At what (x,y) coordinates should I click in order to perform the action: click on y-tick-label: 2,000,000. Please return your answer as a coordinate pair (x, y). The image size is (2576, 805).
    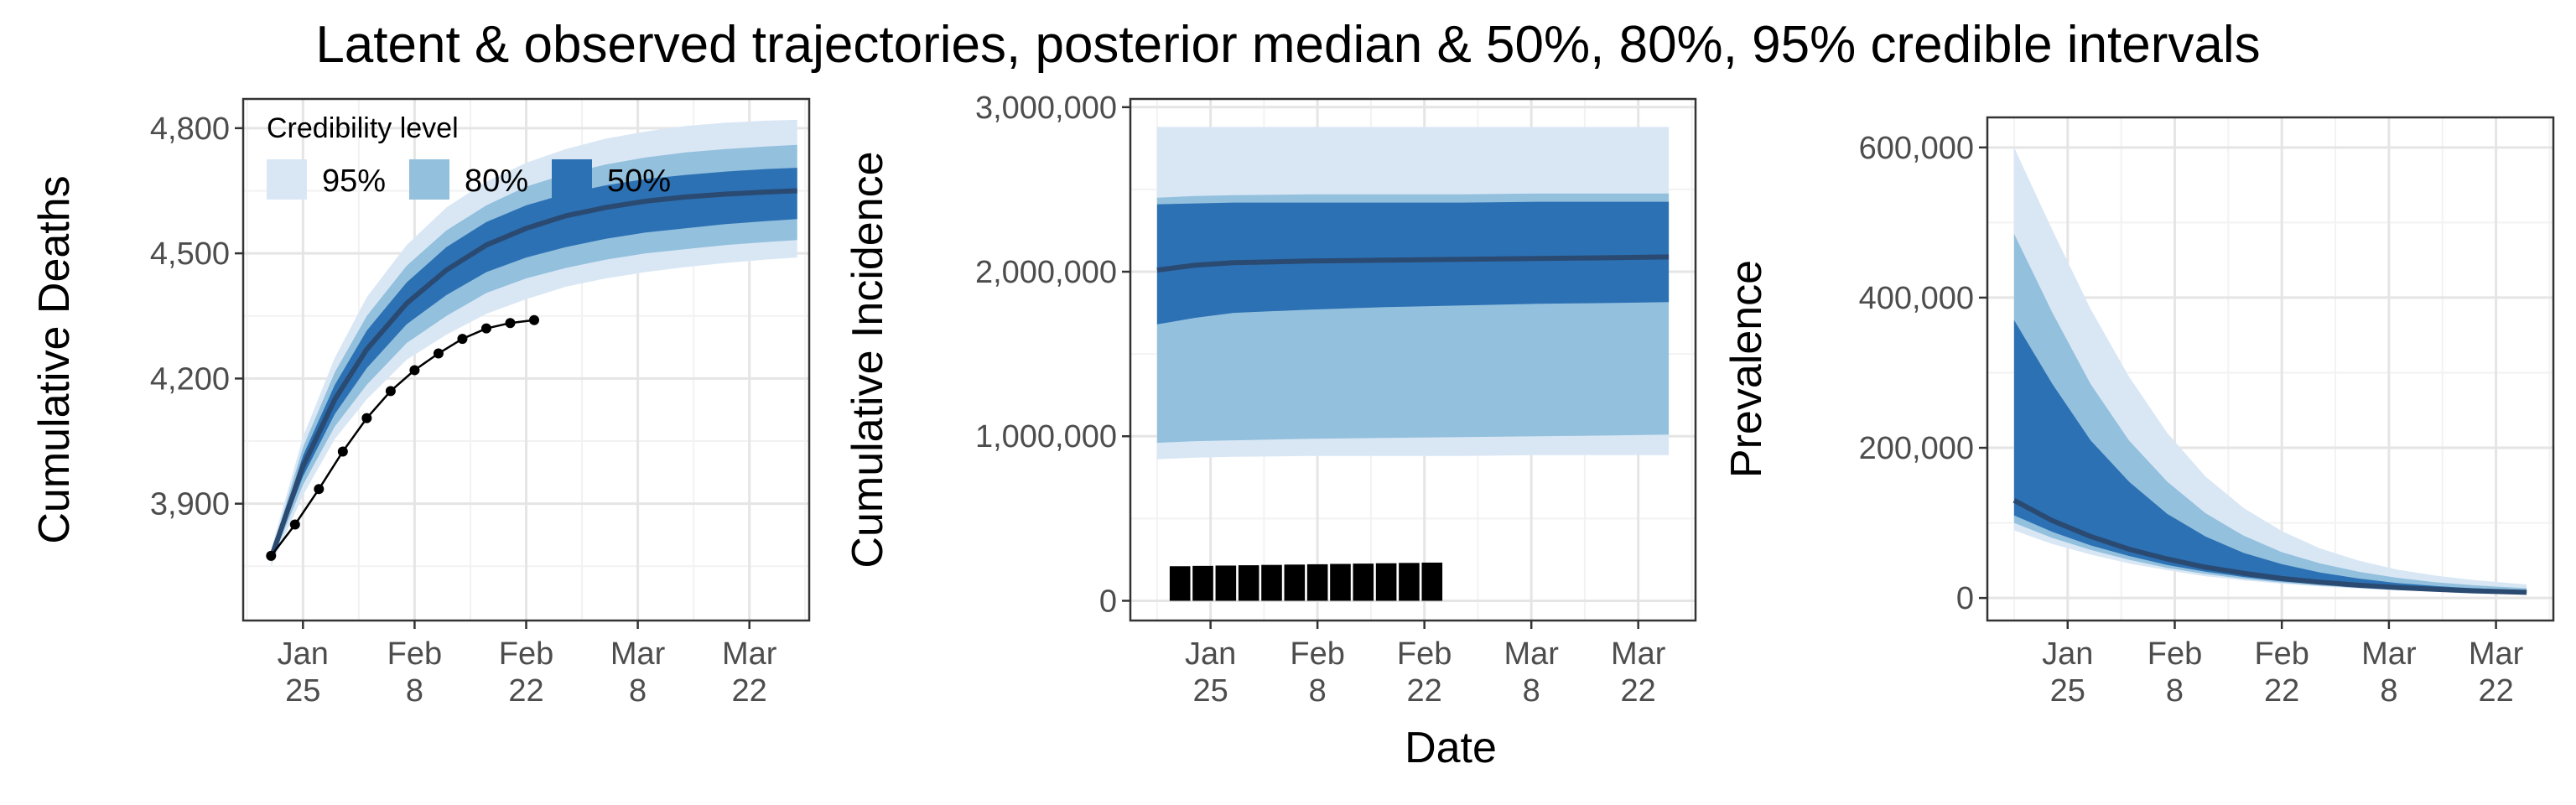
    Looking at the image, I should click on (1046, 272).